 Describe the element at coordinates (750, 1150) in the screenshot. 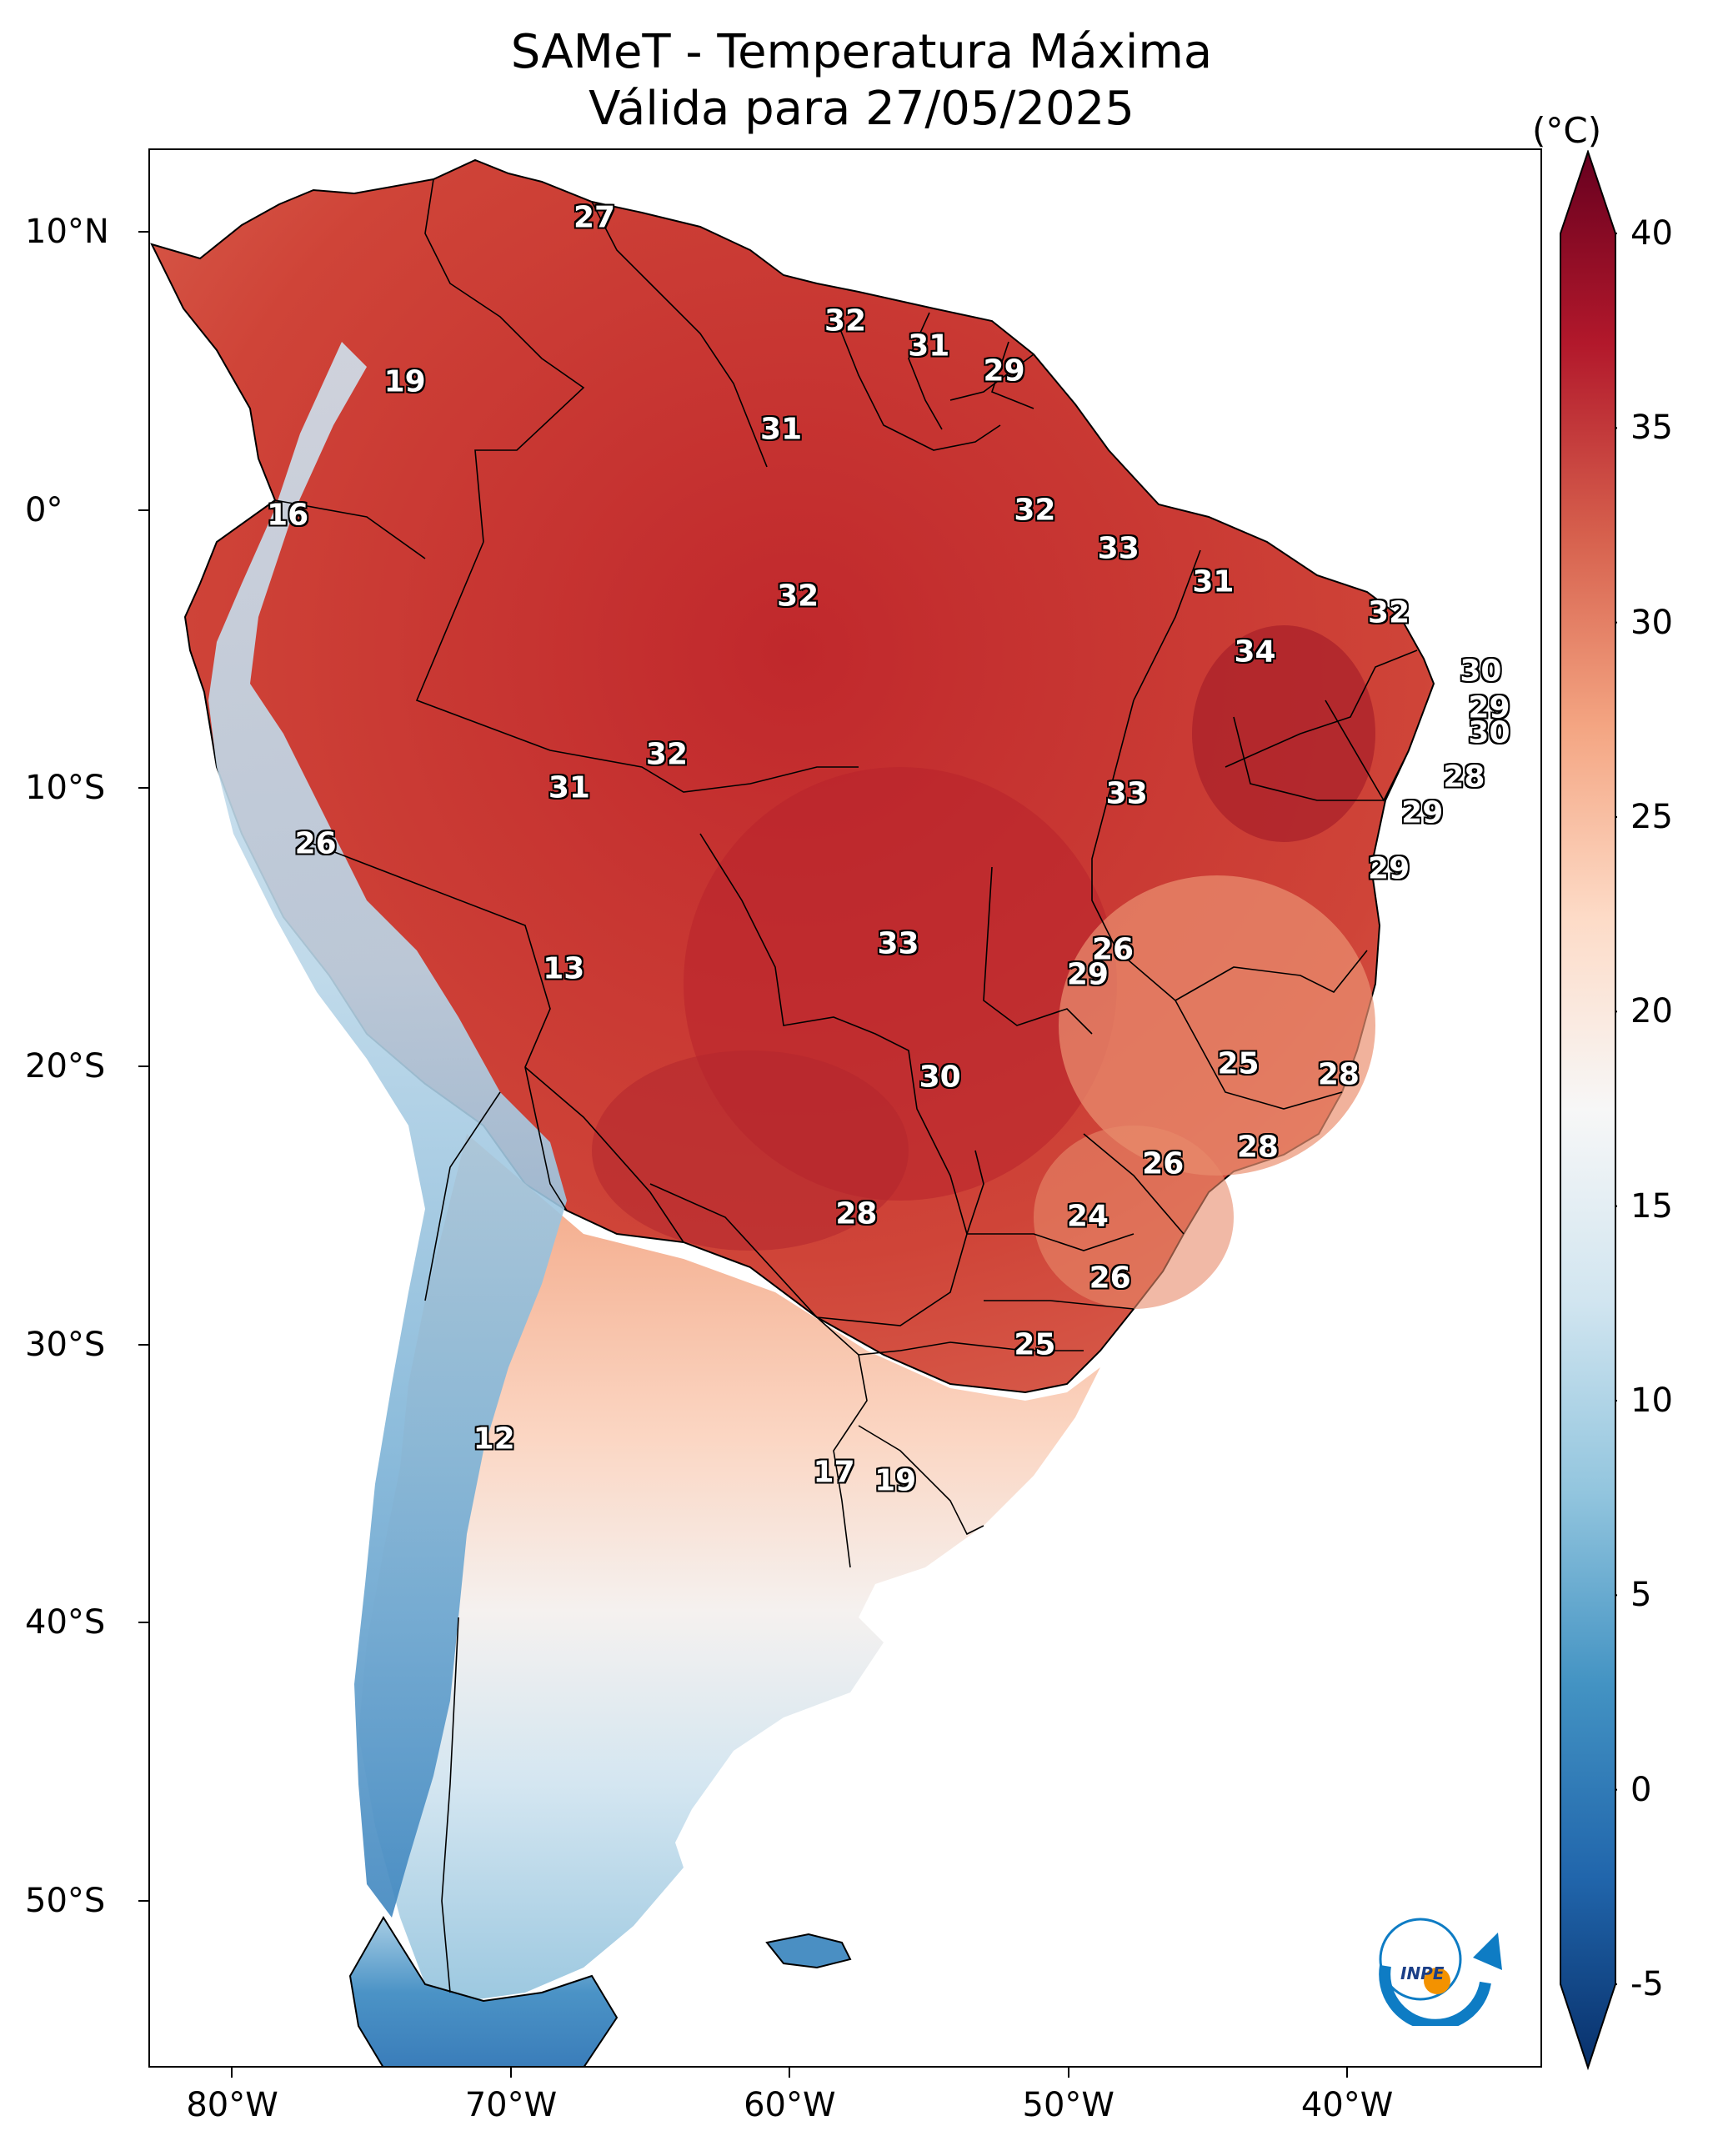

I see `warm-core-chaco` at that location.